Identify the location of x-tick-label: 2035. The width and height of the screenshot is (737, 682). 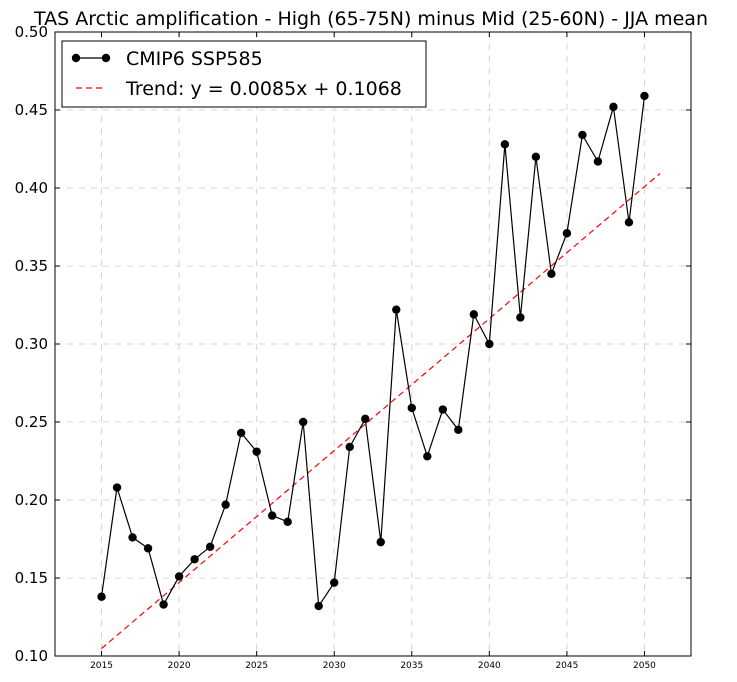
(411, 666).